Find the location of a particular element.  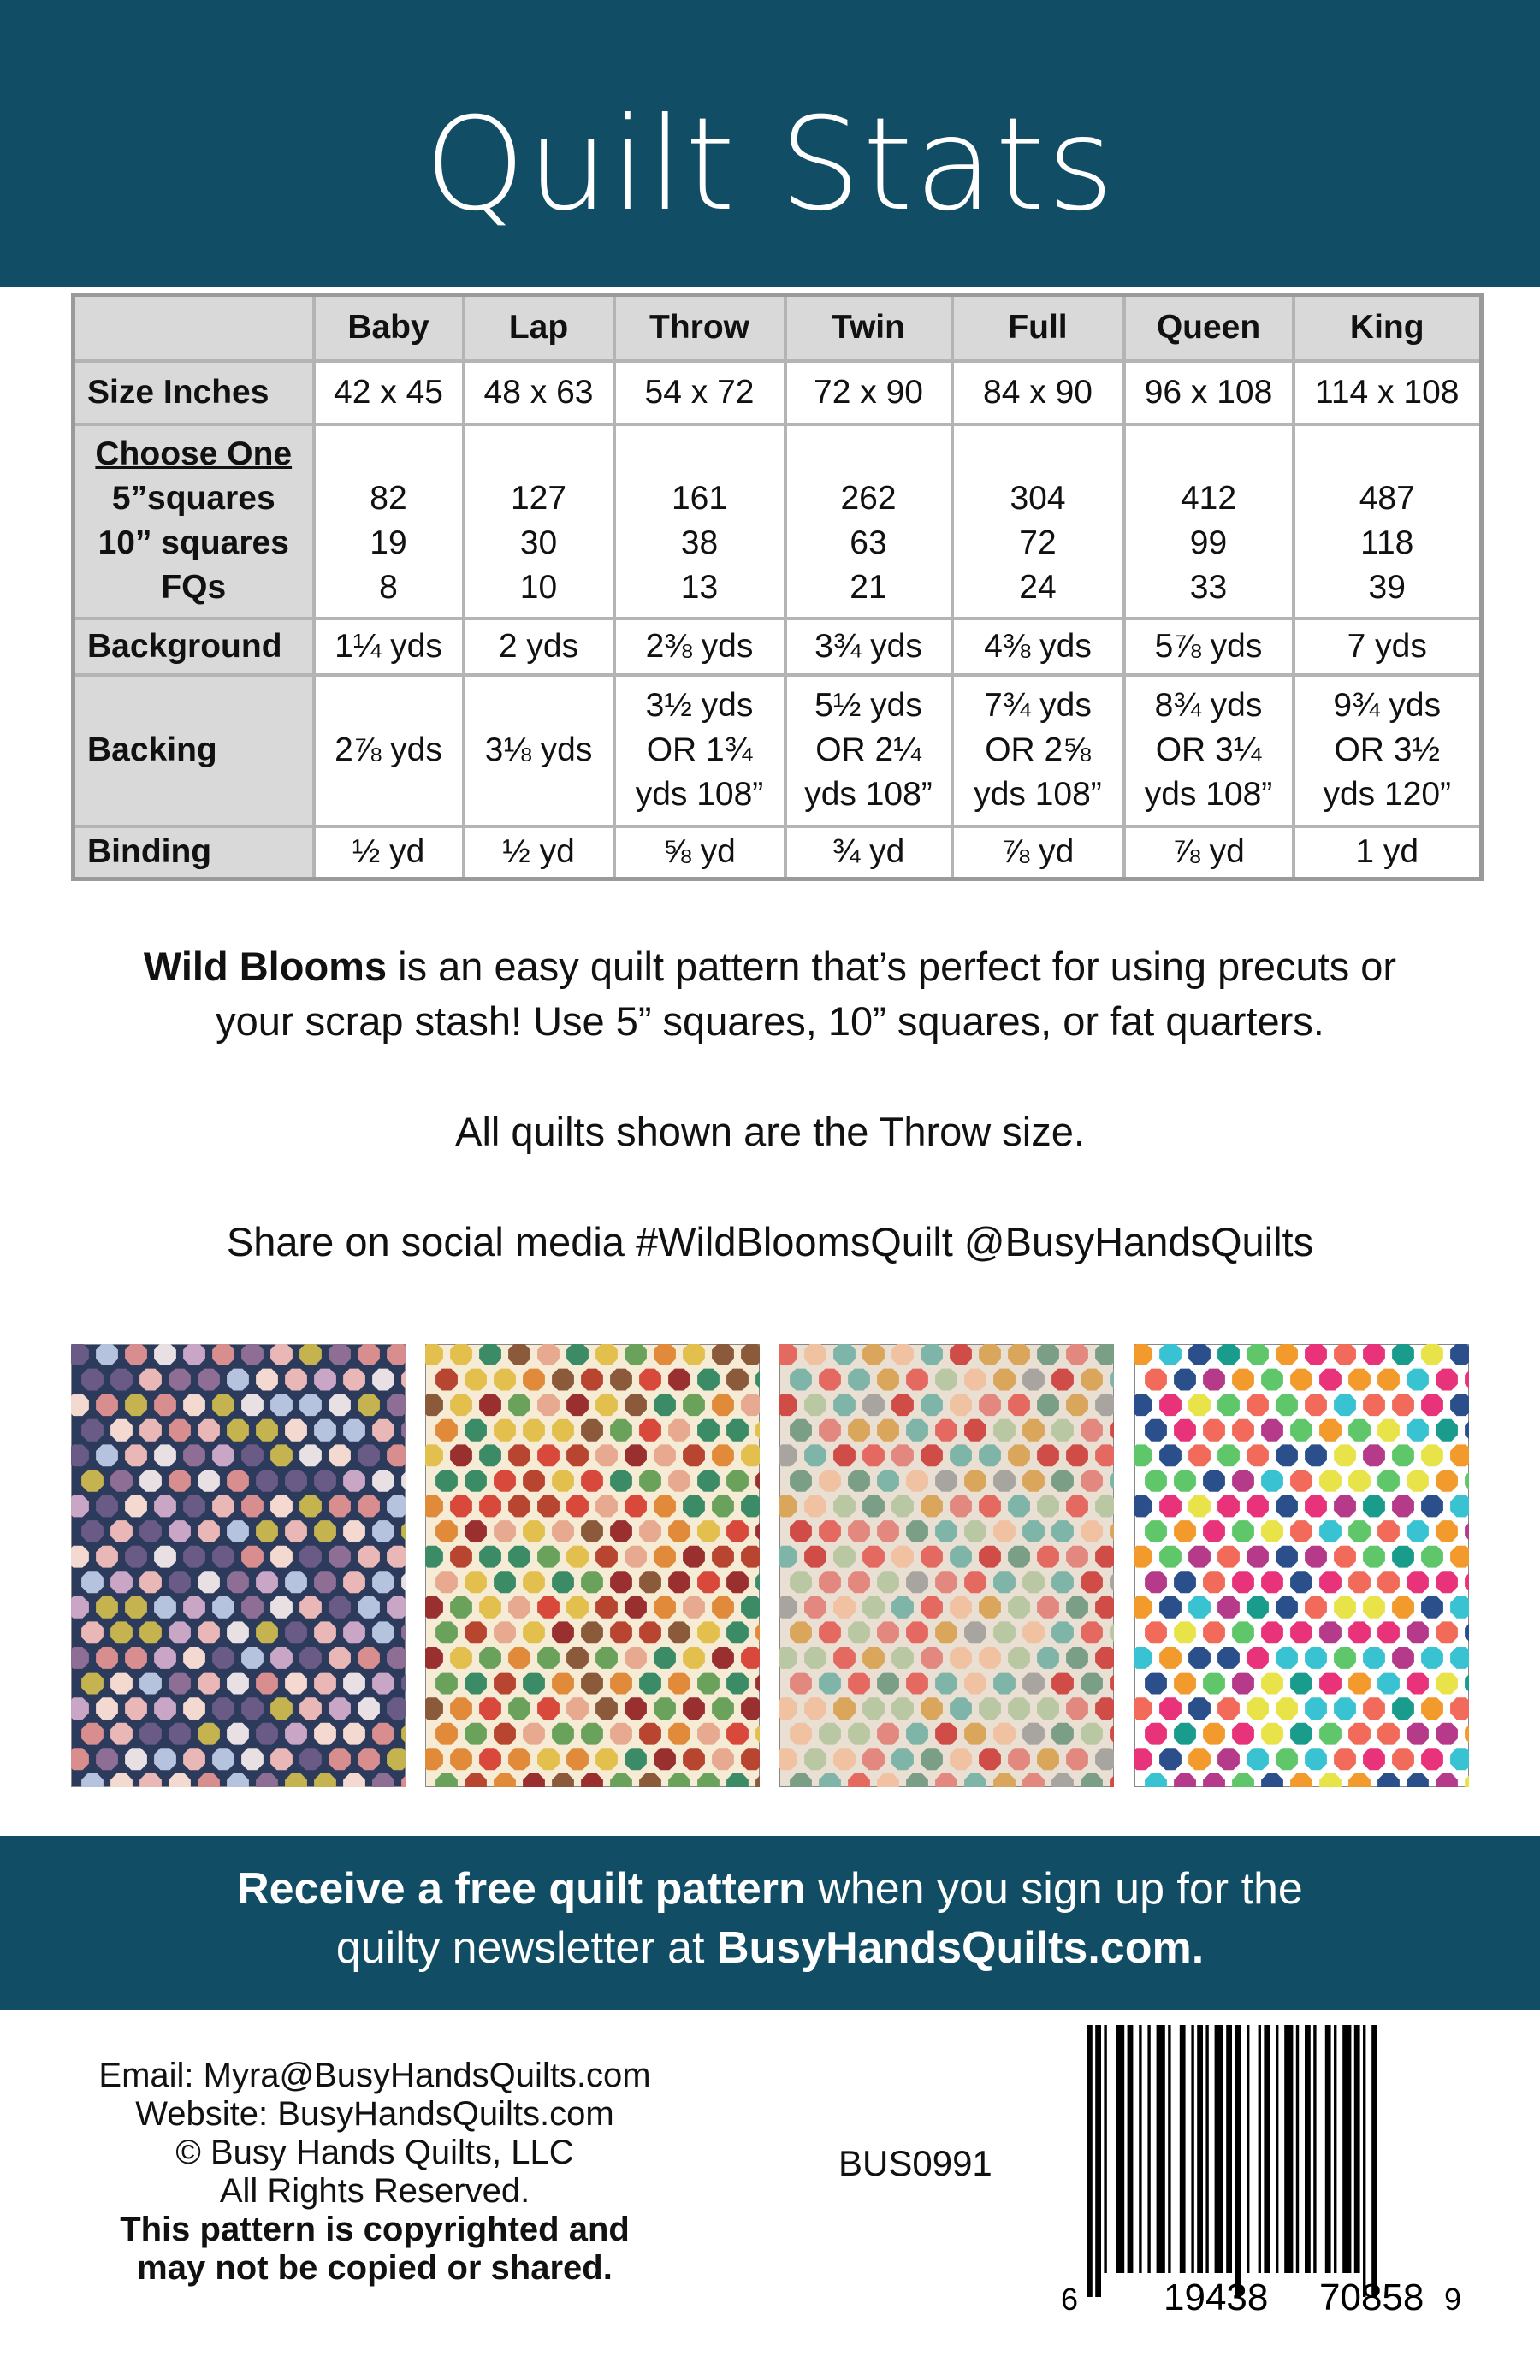

cell-value: 82 is located at coordinates (388, 498).